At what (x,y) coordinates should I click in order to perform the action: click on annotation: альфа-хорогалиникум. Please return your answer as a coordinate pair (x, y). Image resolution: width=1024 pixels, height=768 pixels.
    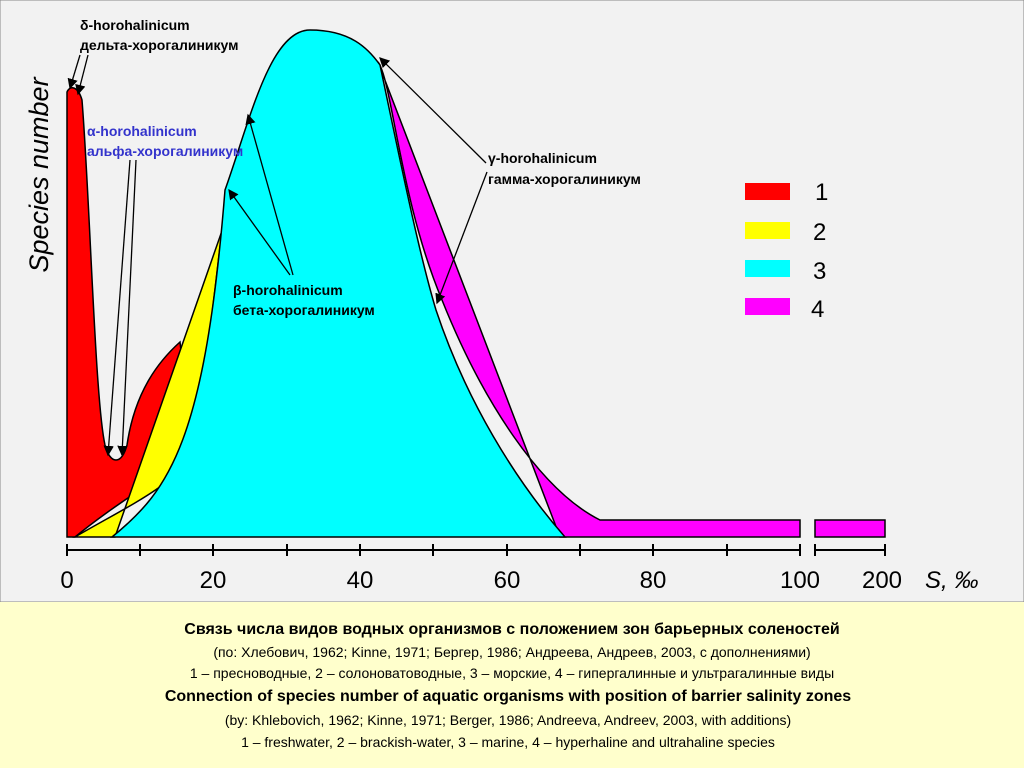
    Looking at the image, I should click on (165, 151).